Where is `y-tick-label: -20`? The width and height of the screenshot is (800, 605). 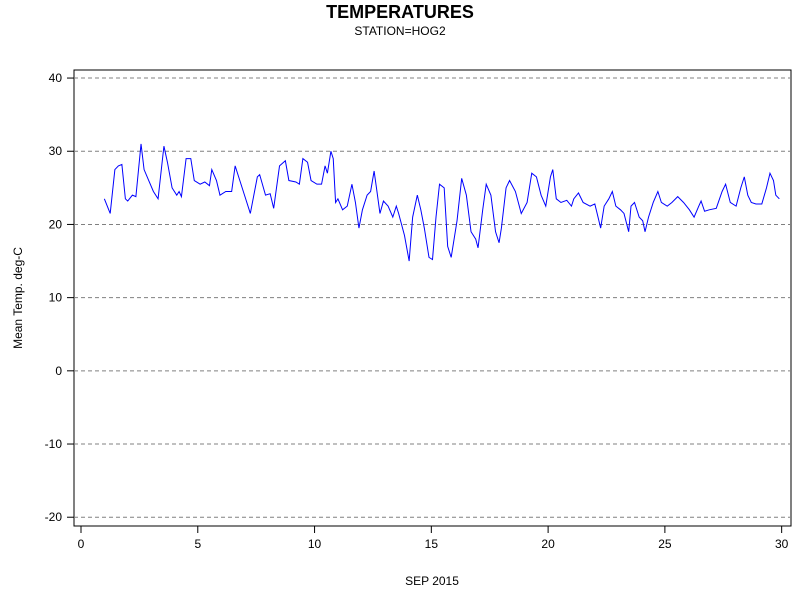 y-tick-label: -20 is located at coordinates (54, 517).